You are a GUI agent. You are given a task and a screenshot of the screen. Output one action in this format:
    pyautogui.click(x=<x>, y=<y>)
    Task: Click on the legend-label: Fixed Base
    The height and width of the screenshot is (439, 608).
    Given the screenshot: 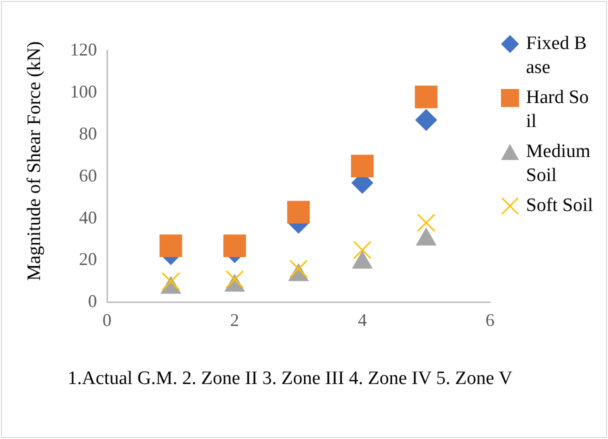 What is the action you would take?
    pyautogui.click(x=557, y=56)
    